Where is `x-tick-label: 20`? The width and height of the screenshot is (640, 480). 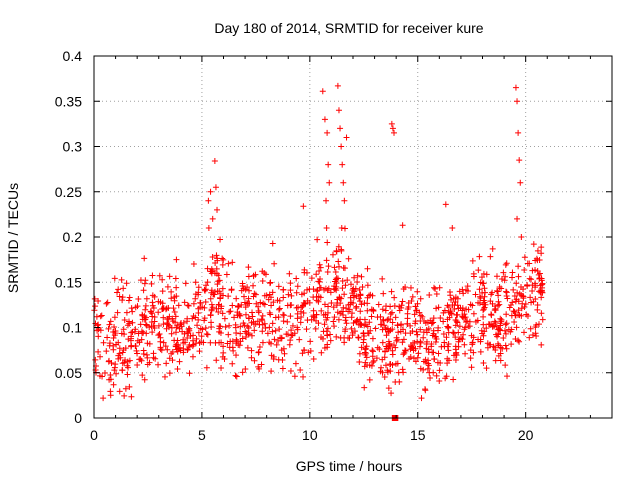
x-tick-label: 20 is located at coordinates (526, 435).